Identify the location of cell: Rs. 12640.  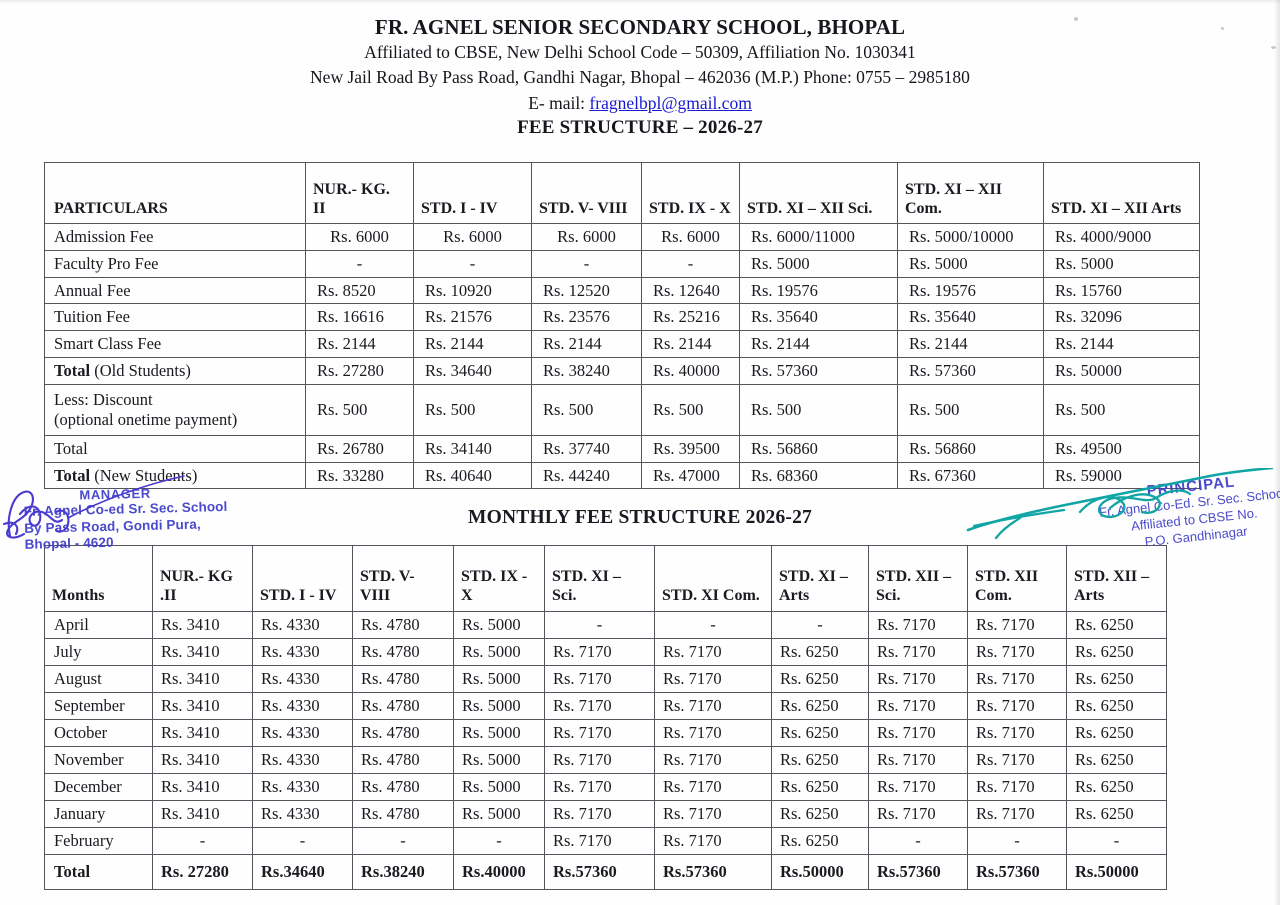
(690, 290).